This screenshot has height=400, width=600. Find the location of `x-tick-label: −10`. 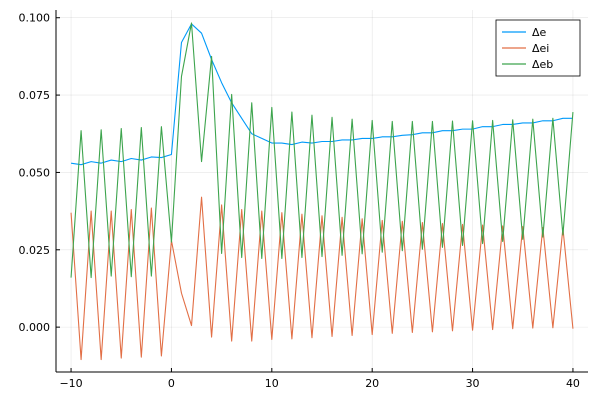

x-tick-label: −10 is located at coordinates (70, 383).